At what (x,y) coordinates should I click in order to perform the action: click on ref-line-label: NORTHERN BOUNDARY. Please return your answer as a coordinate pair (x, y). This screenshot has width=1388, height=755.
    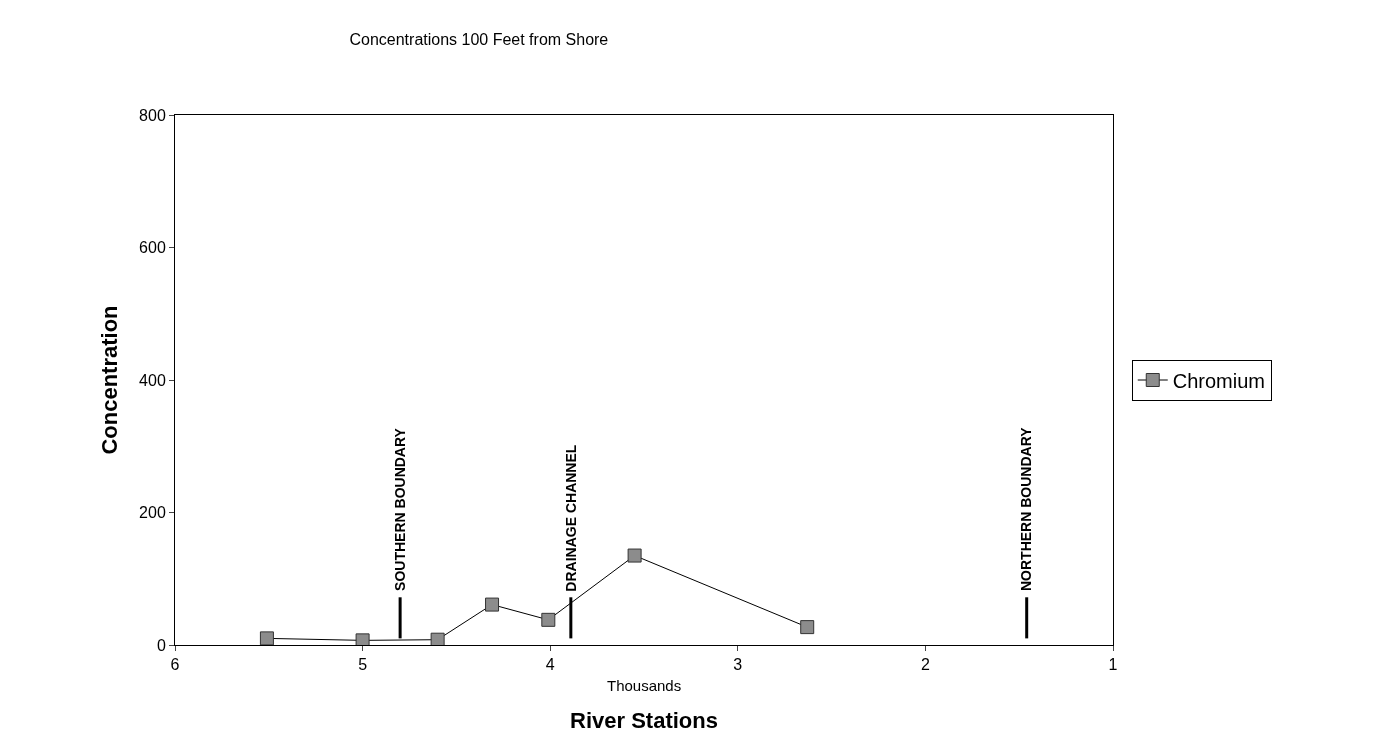
    Looking at the image, I should click on (1026, 508).